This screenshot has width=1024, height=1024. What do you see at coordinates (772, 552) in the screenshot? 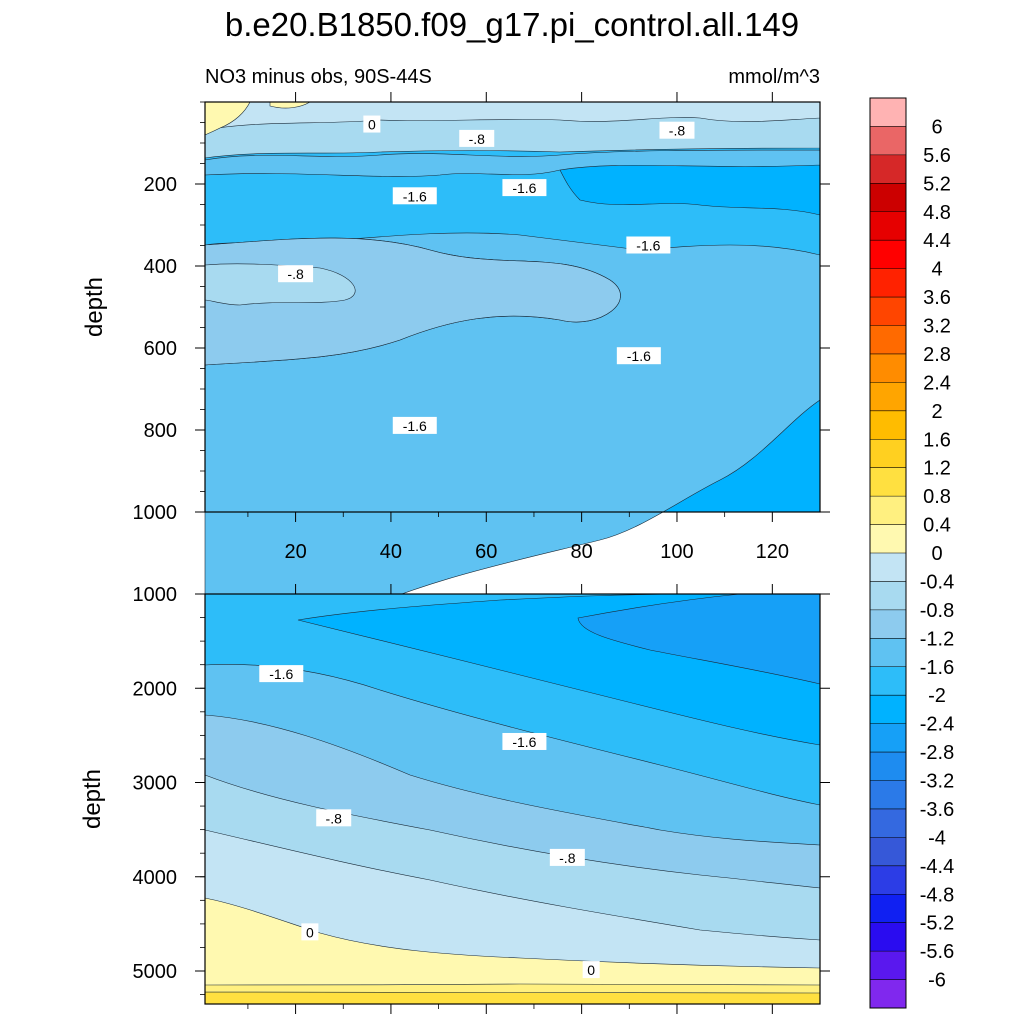
I see `x-tick-label: 120` at bounding box center [772, 552].